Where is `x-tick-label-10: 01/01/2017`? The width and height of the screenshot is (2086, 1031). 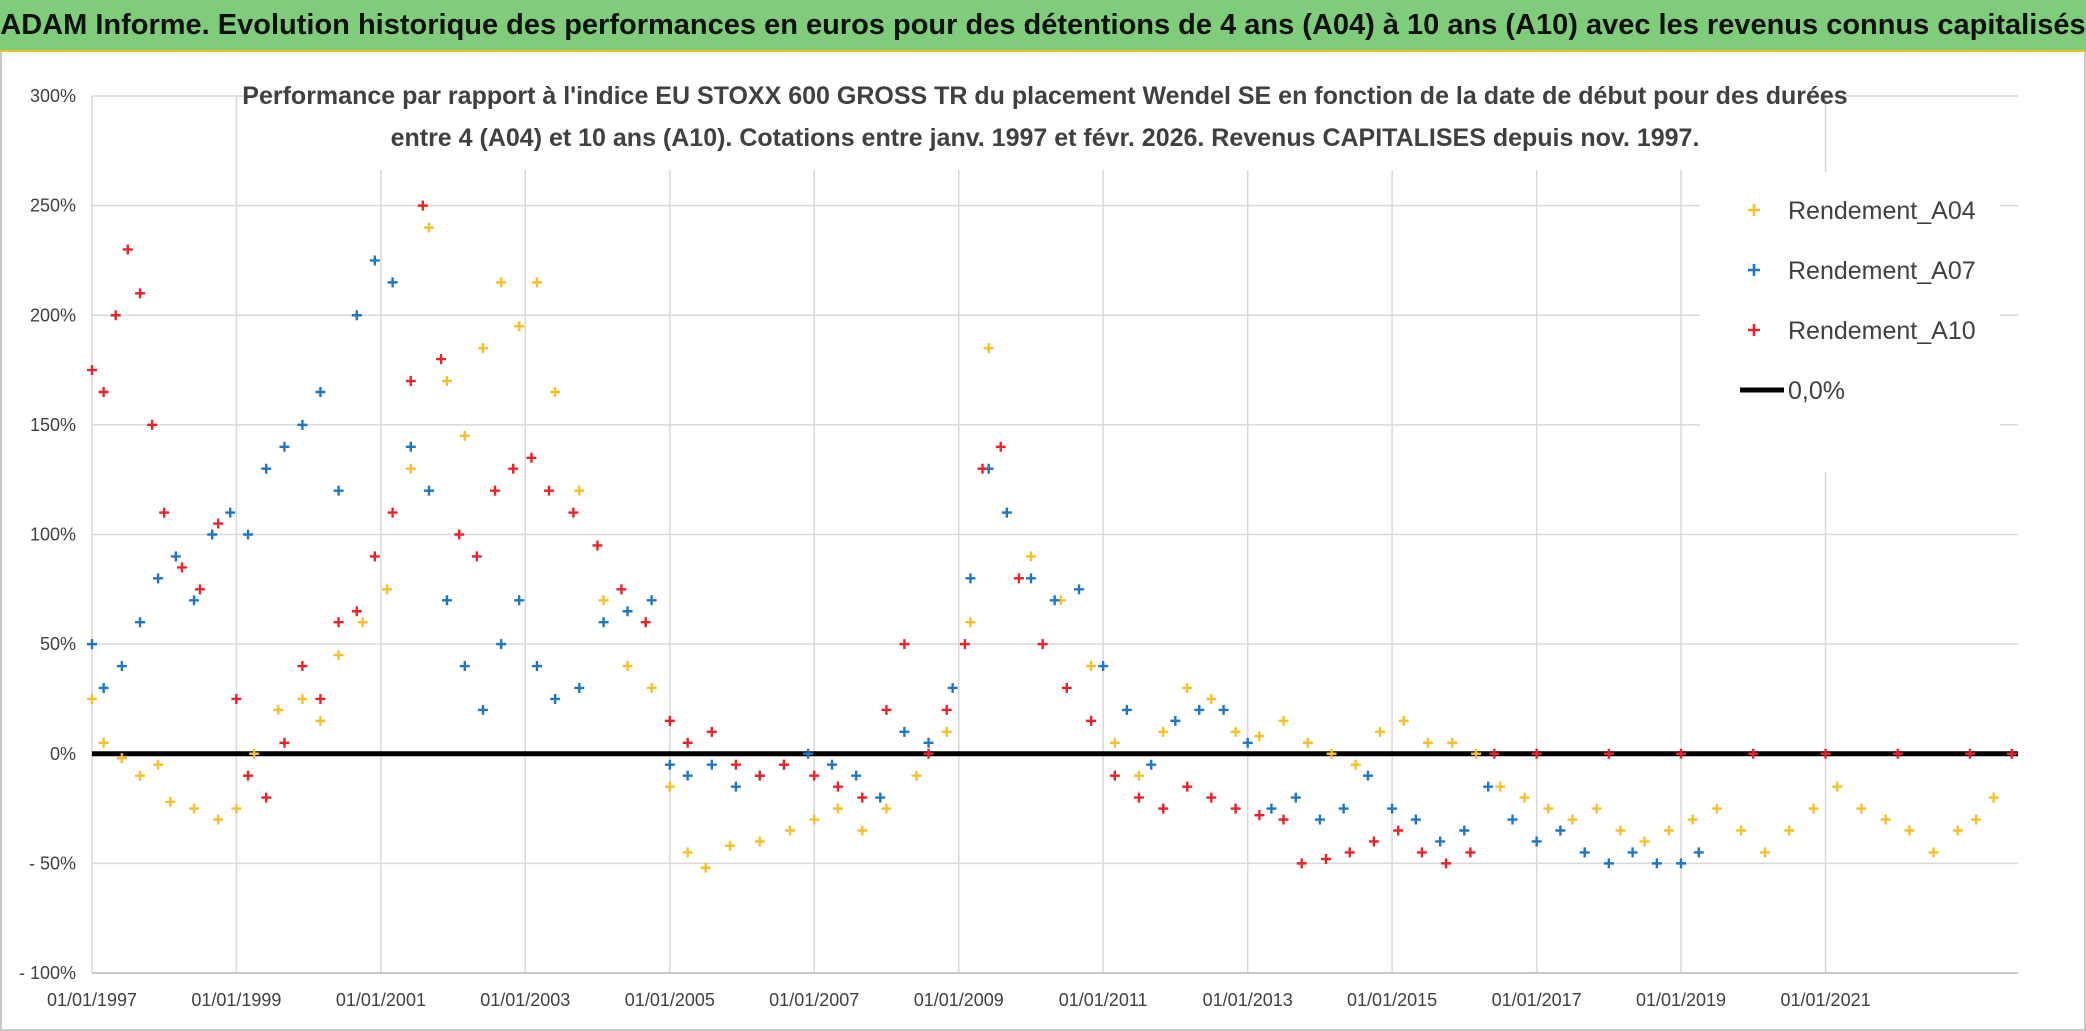
x-tick-label-10: 01/01/2017 is located at coordinates (1537, 1000).